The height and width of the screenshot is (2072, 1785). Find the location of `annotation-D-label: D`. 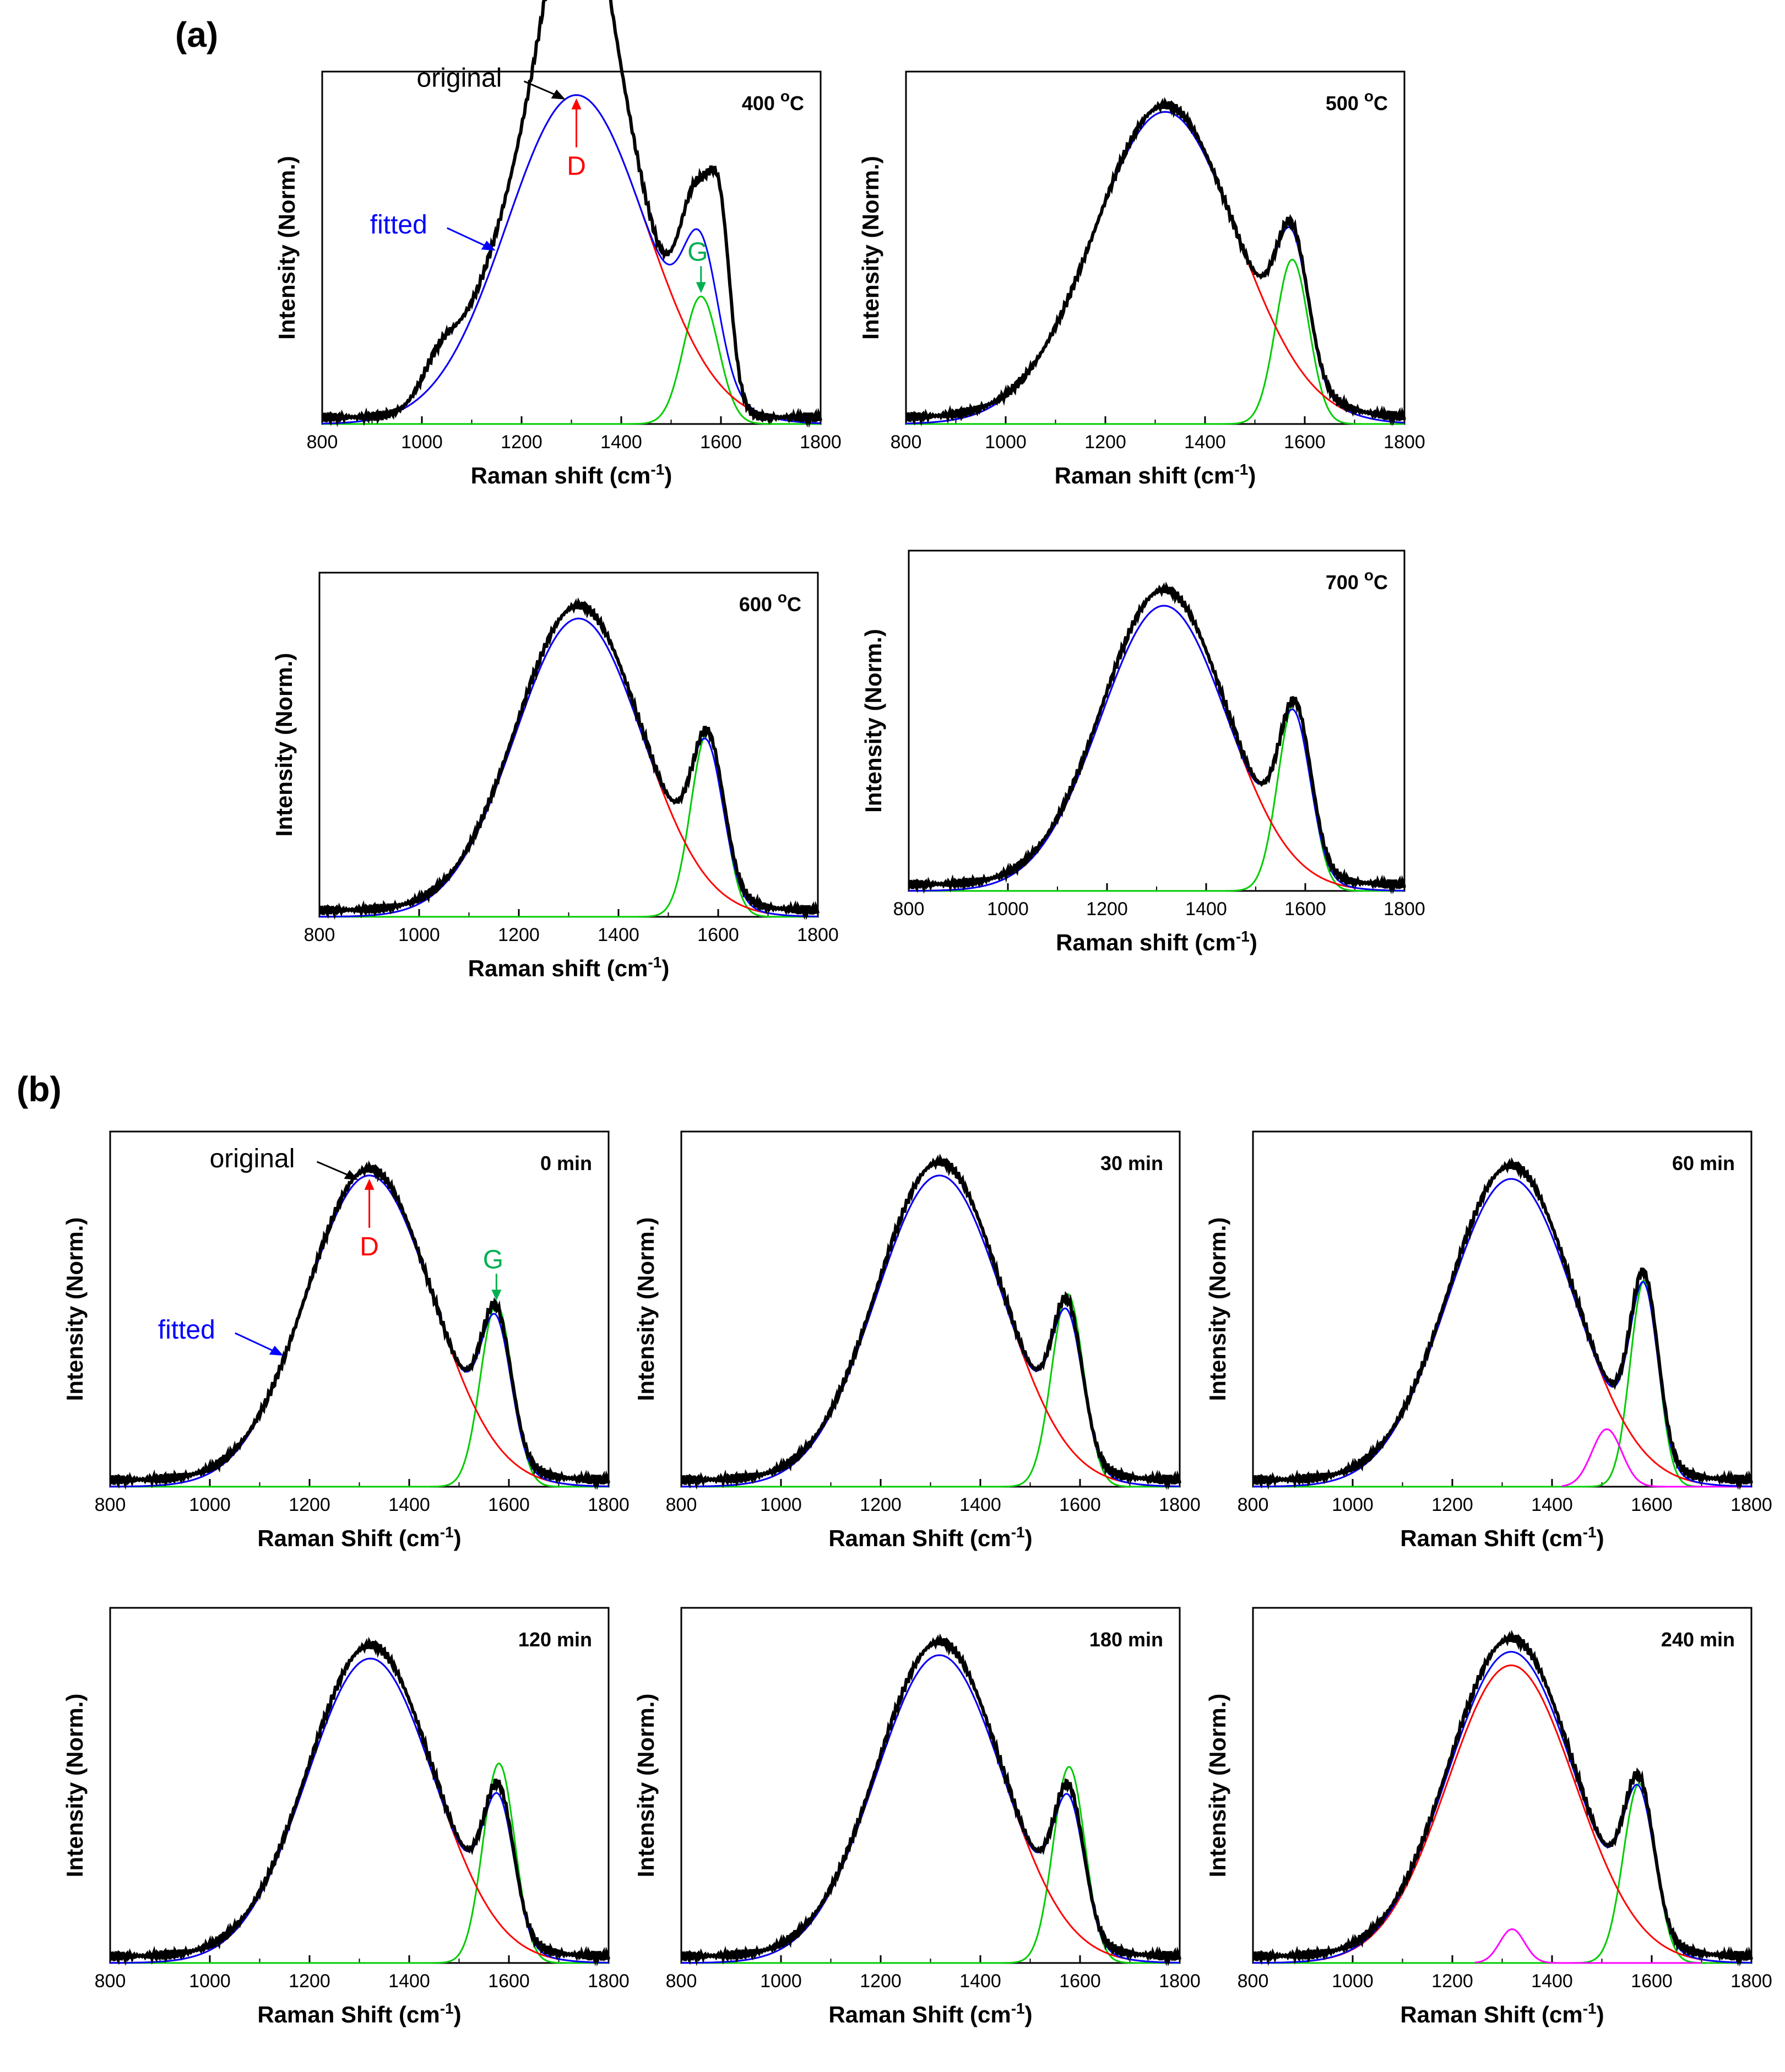

annotation-D-label: D is located at coordinates (576, 166).